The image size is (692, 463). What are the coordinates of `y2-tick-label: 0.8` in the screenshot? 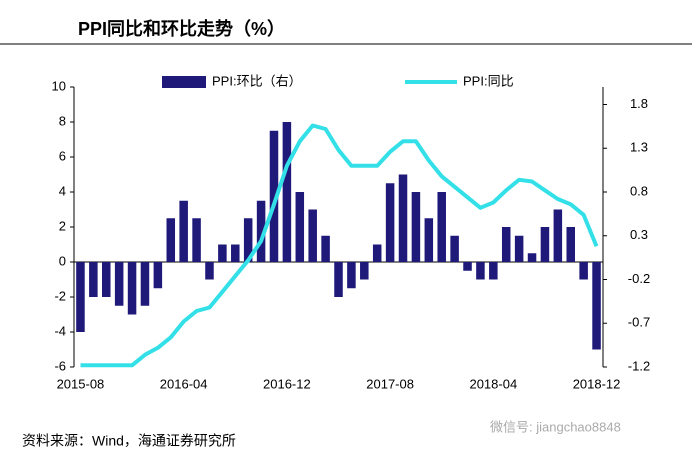 It's located at (639, 190).